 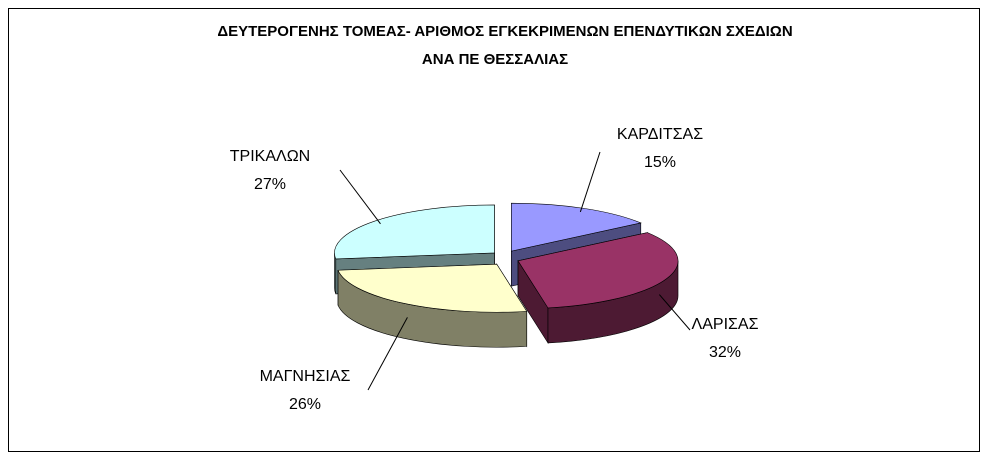 I want to click on chart-title: ΑΝΑ ΠΕ ΘΕΣΣΑΛΙΑΣ, so click(x=495, y=59).